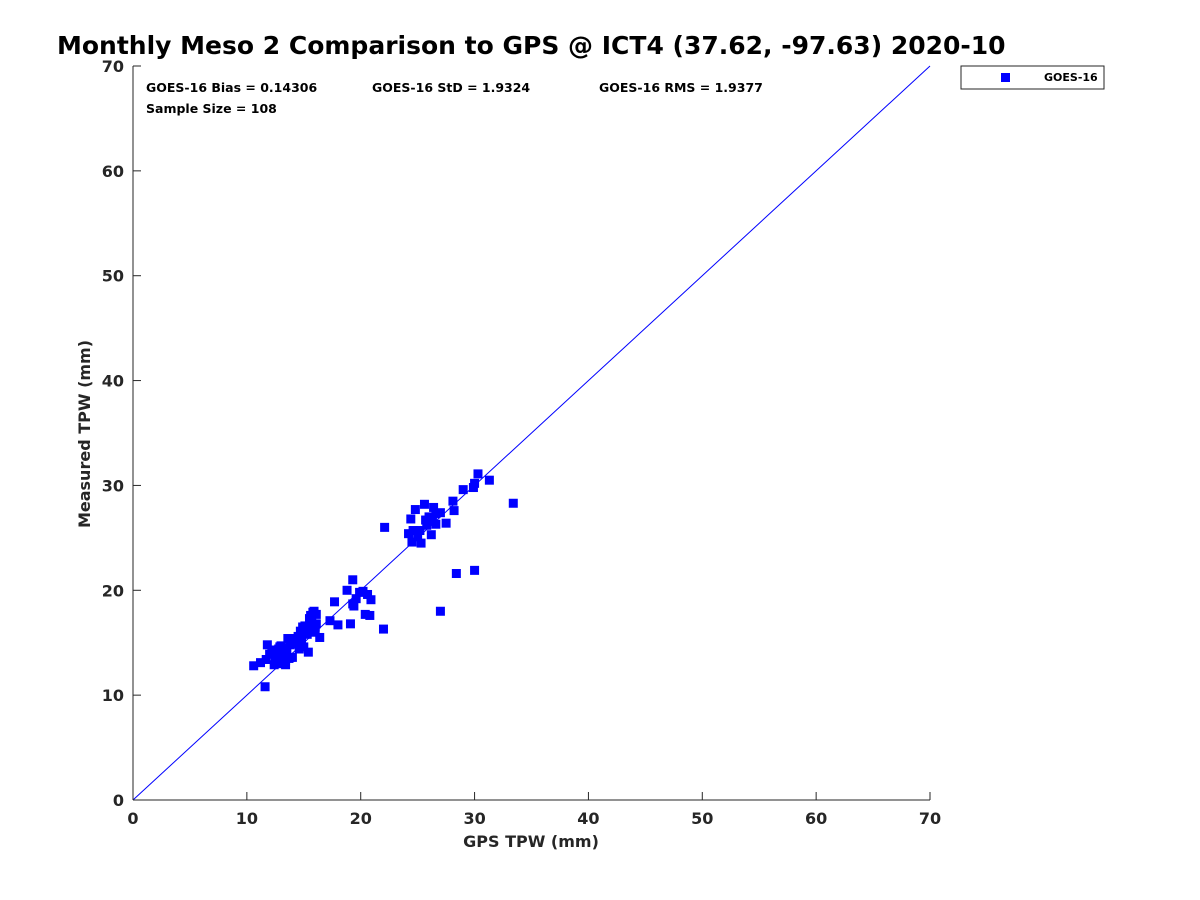  I want to click on y-tick-label: 20, so click(113, 590).